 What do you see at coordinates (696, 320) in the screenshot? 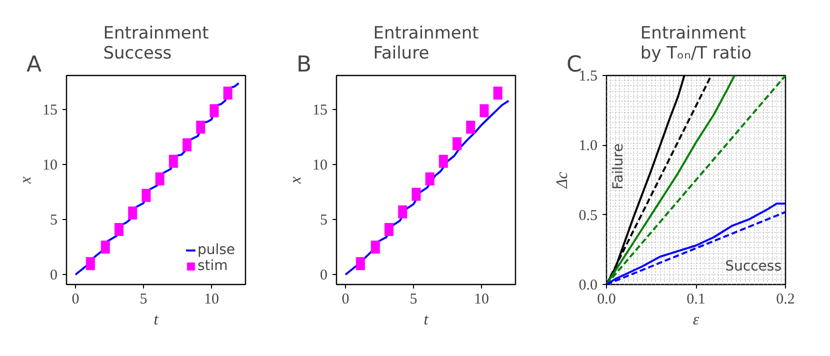
I see `x-axis-title: ε` at bounding box center [696, 320].